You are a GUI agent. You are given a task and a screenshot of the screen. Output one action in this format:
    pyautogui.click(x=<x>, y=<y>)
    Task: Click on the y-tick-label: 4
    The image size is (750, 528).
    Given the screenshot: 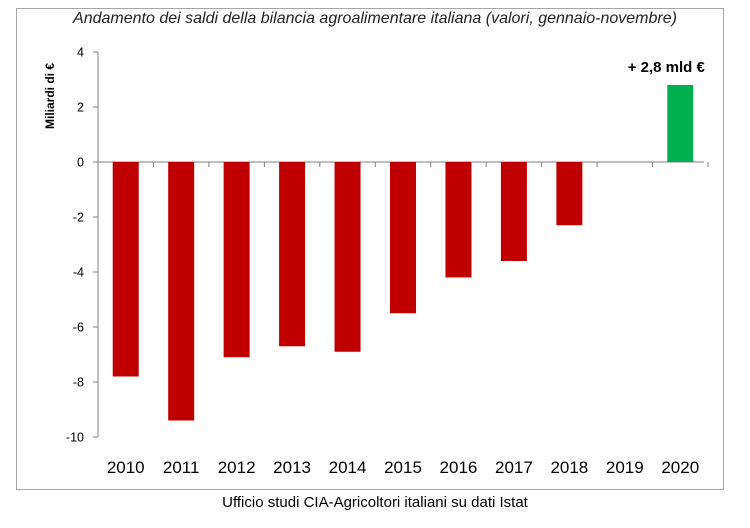 What is the action you would take?
    pyautogui.click(x=80, y=53)
    